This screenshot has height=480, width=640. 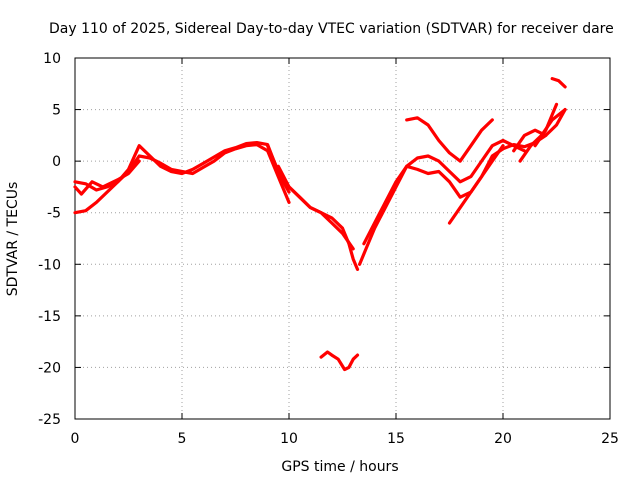 What do you see at coordinates (610, 439) in the screenshot?
I see `x-tick-label: 25` at bounding box center [610, 439].